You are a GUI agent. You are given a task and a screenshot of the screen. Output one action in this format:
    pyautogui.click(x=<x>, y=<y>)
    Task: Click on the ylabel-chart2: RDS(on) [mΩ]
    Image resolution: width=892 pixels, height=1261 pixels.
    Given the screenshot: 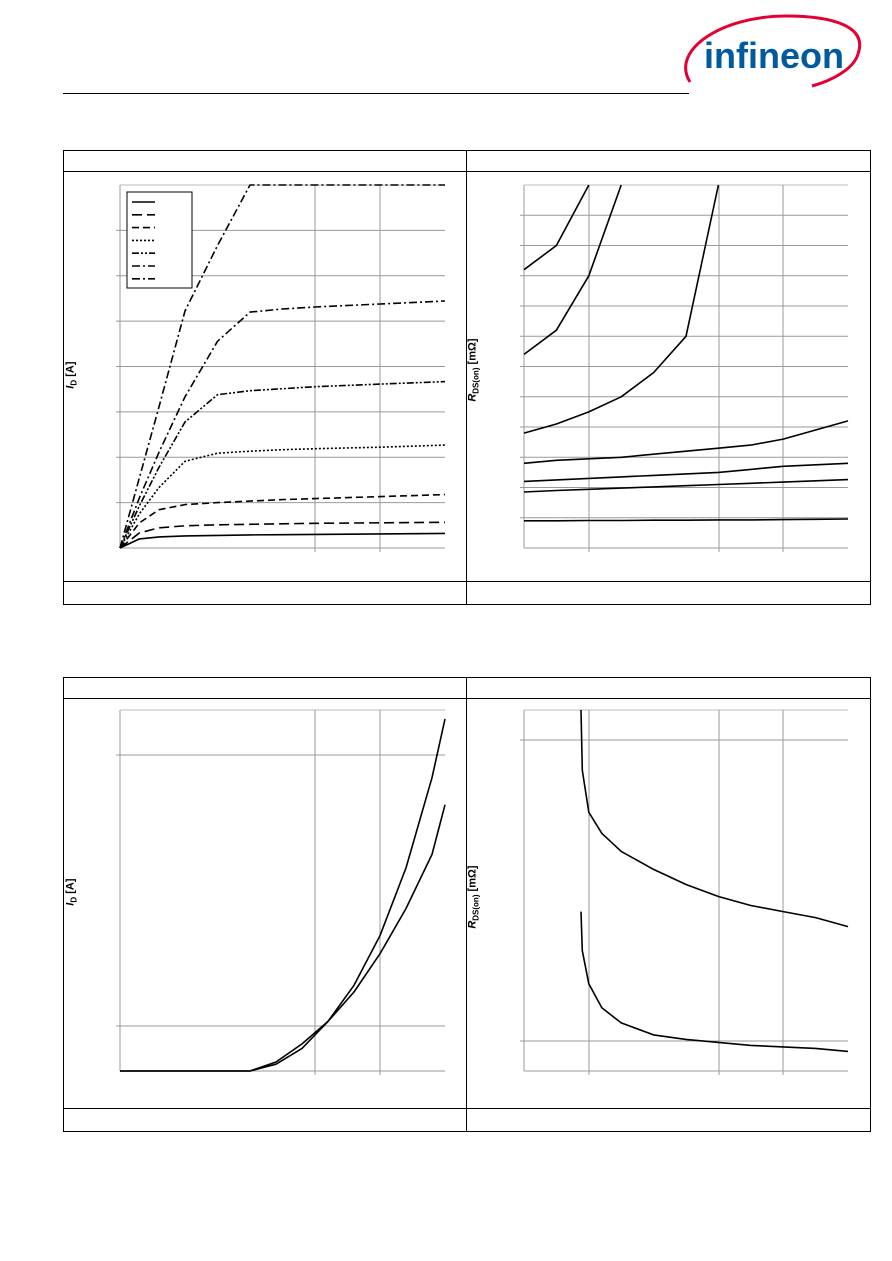 What is the action you would take?
    pyautogui.click(x=473, y=370)
    